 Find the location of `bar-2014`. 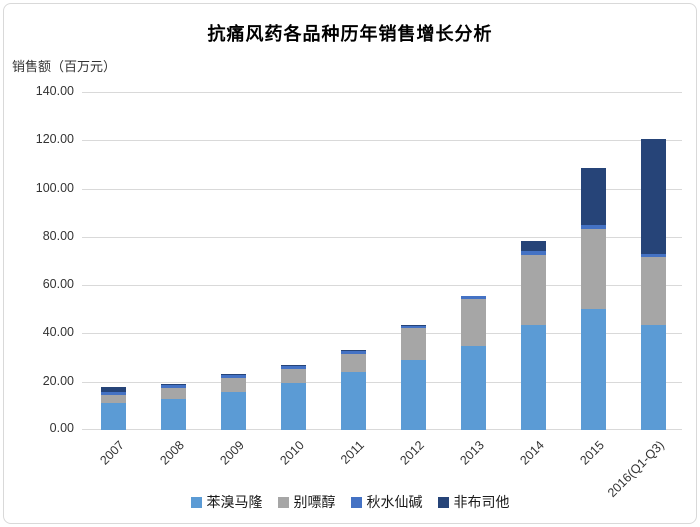

bar-2014 is located at coordinates (533, 261).